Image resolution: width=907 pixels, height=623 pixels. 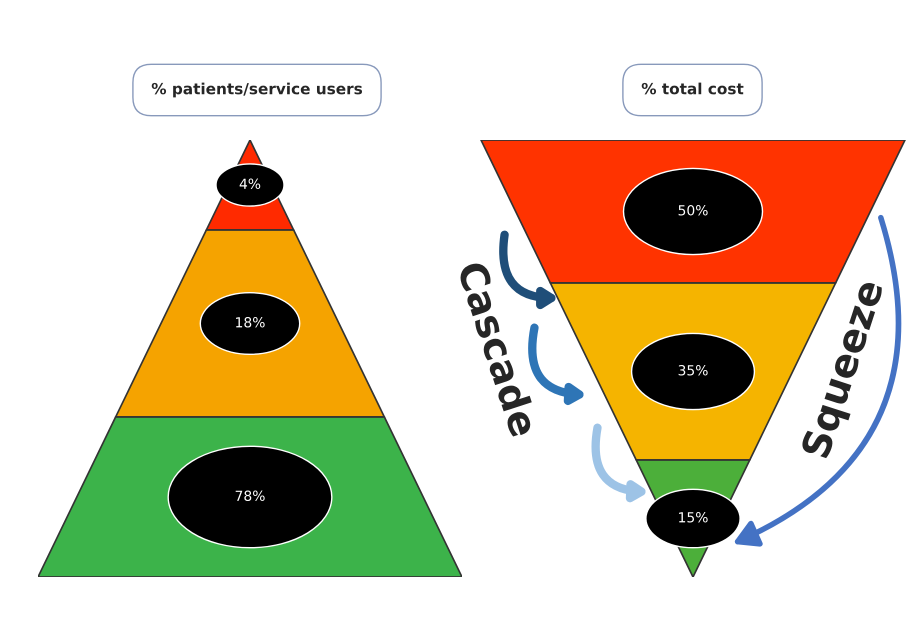 I want to click on data-label: 15%, so click(x=693, y=517).